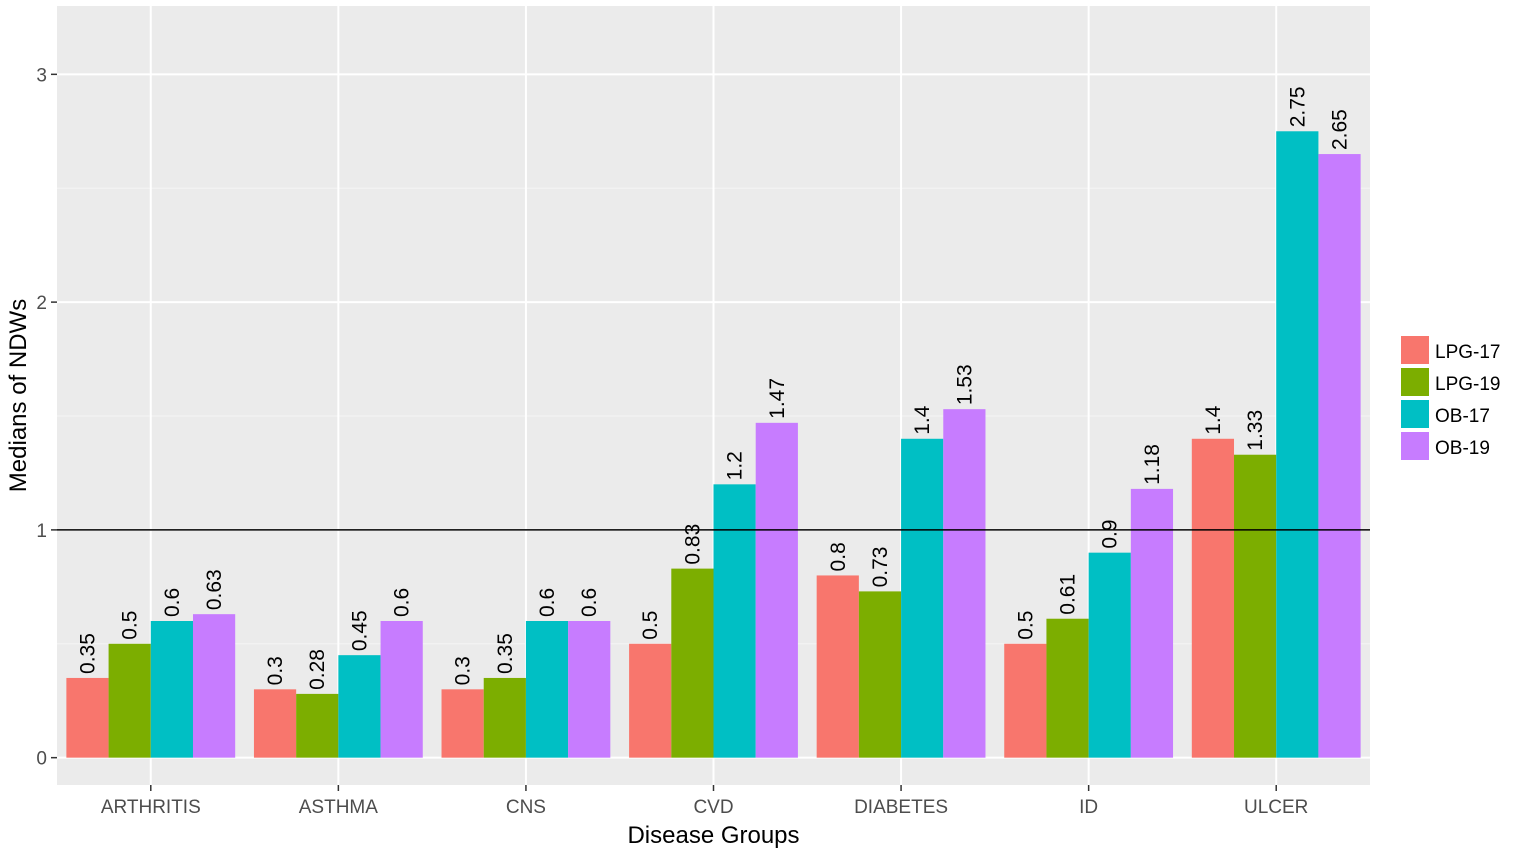 Image resolution: width=1522 pixels, height=853 pixels. I want to click on data-label: 0.8, so click(838, 556).